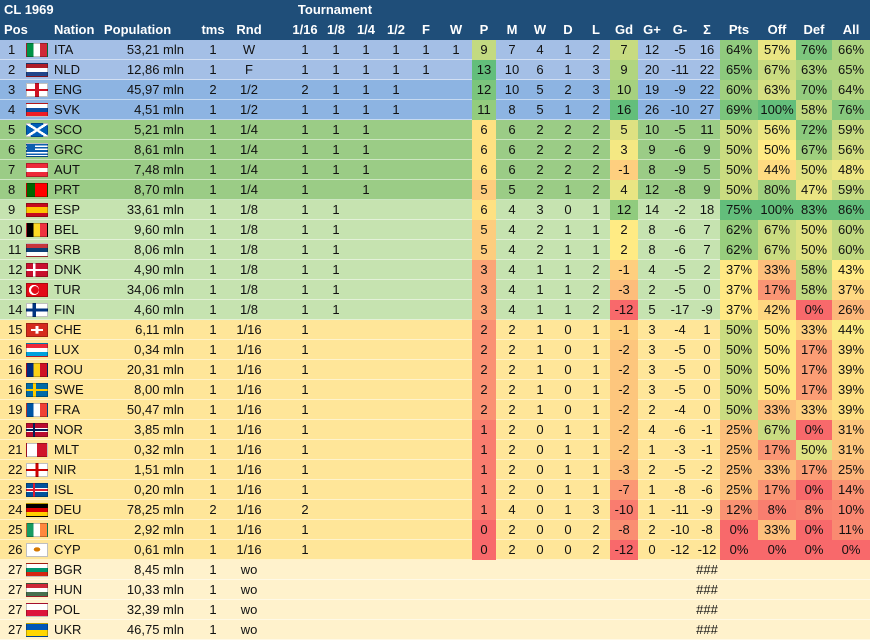  What do you see at coordinates (159, 489) in the screenshot?
I see `cell-population: 0,20 mln` at bounding box center [159, 489].